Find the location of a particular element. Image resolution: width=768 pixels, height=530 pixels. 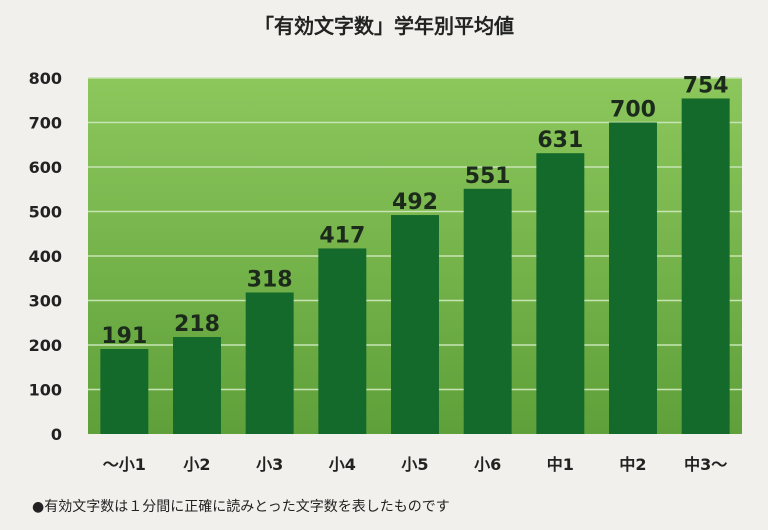

x-tick-label: 小6 is located at coordinates (487, 464).